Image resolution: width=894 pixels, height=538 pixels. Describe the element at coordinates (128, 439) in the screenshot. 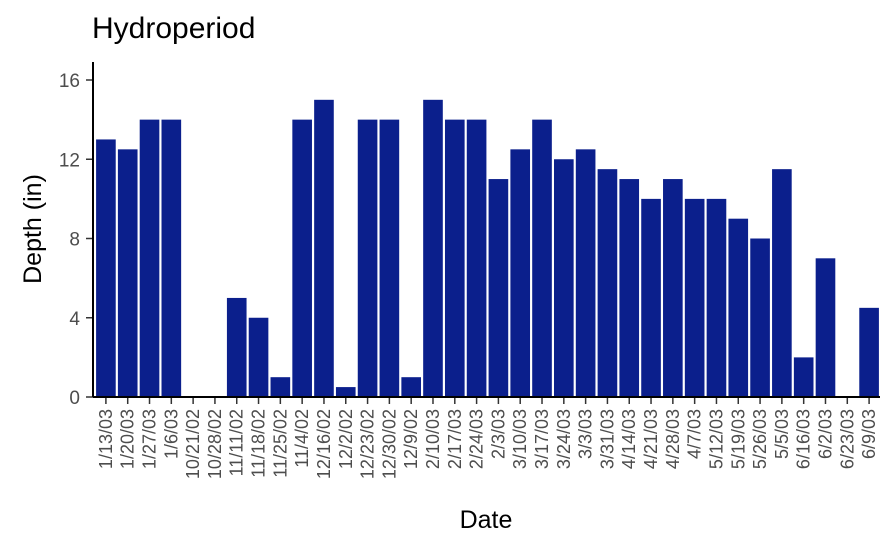

I see `x-tick-label: 1/20/03` at that location.